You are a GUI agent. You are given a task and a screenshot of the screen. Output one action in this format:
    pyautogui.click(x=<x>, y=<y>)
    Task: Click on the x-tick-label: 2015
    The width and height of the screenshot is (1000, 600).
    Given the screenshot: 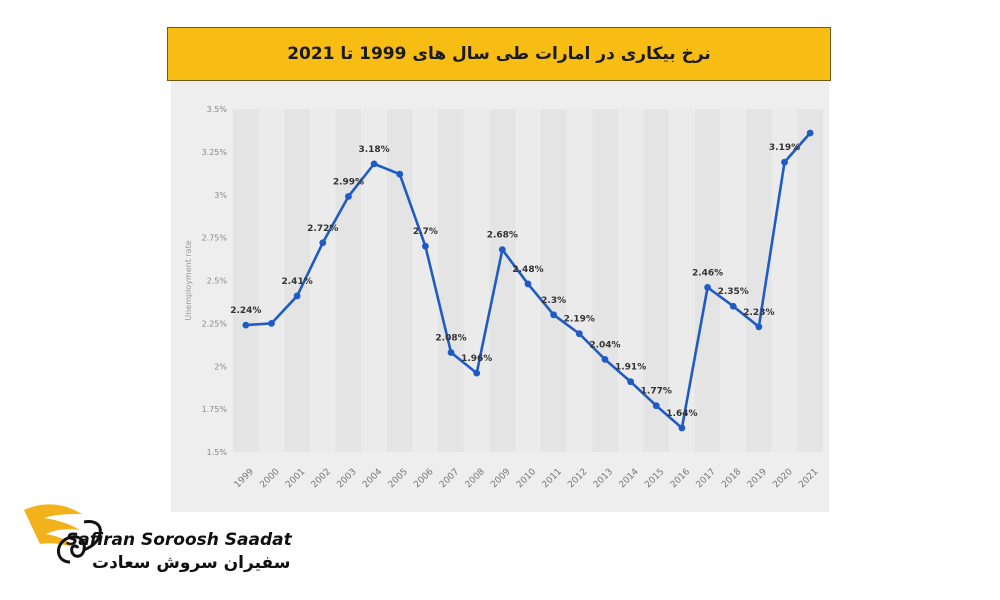 What is the action you would take?
    pyautogui.click(x=654, y=478)
    